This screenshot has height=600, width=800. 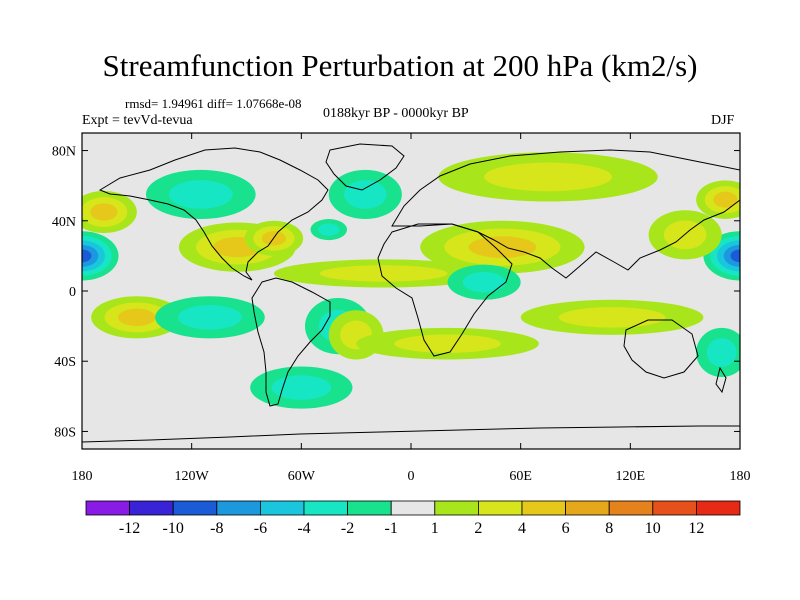 What do you see at coordinates (478, 528) in the screenshot?
I see `colorbar-label-8: 2` at bounding box center [478, 528].